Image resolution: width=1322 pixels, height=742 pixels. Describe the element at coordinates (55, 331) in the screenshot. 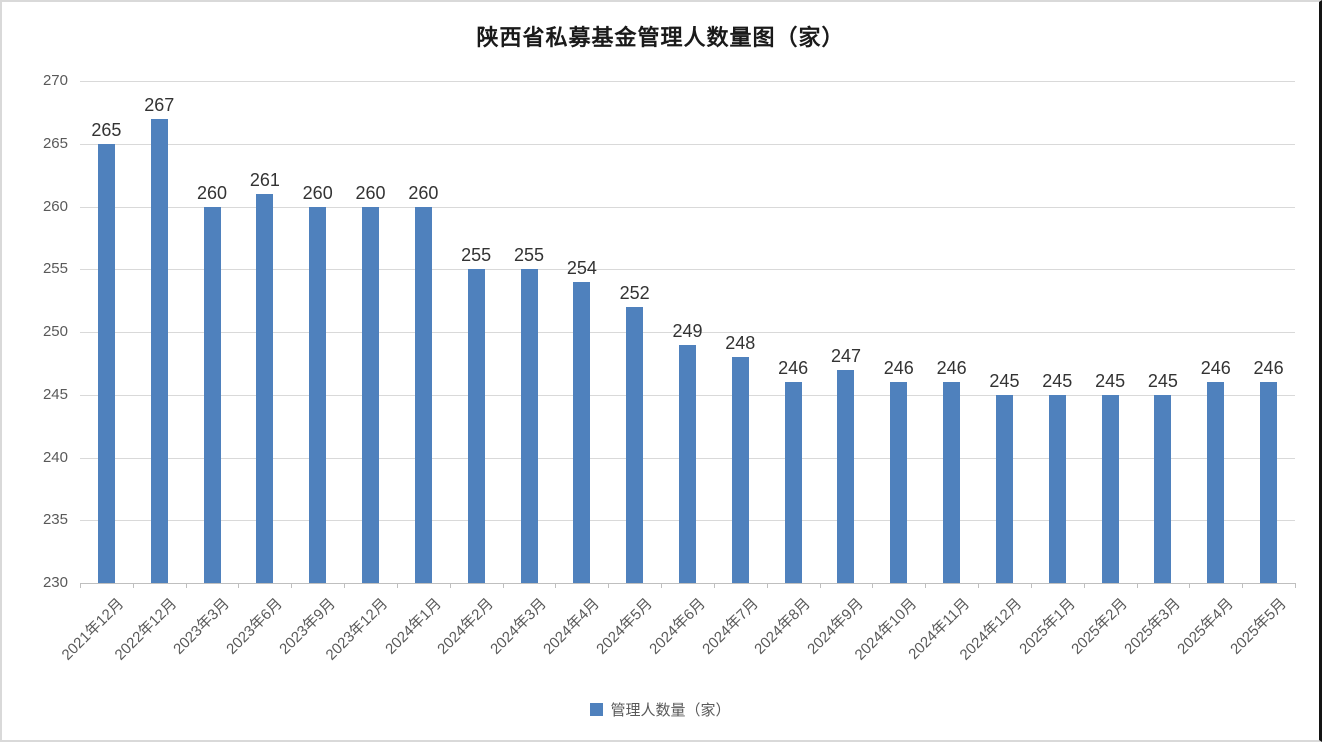

I see `y-axis-label: 250` at that location.